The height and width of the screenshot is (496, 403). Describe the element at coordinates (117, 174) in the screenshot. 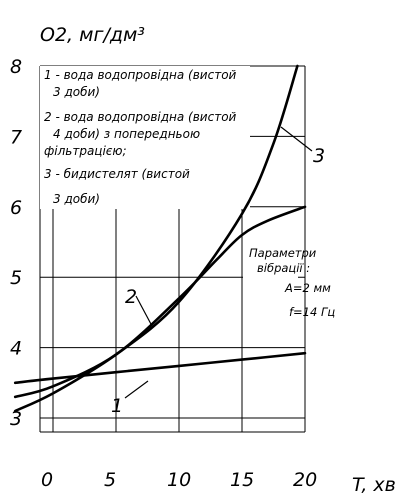

I see `legend-item-3-line-1: 3 - бидистелят (вистой` at that location.